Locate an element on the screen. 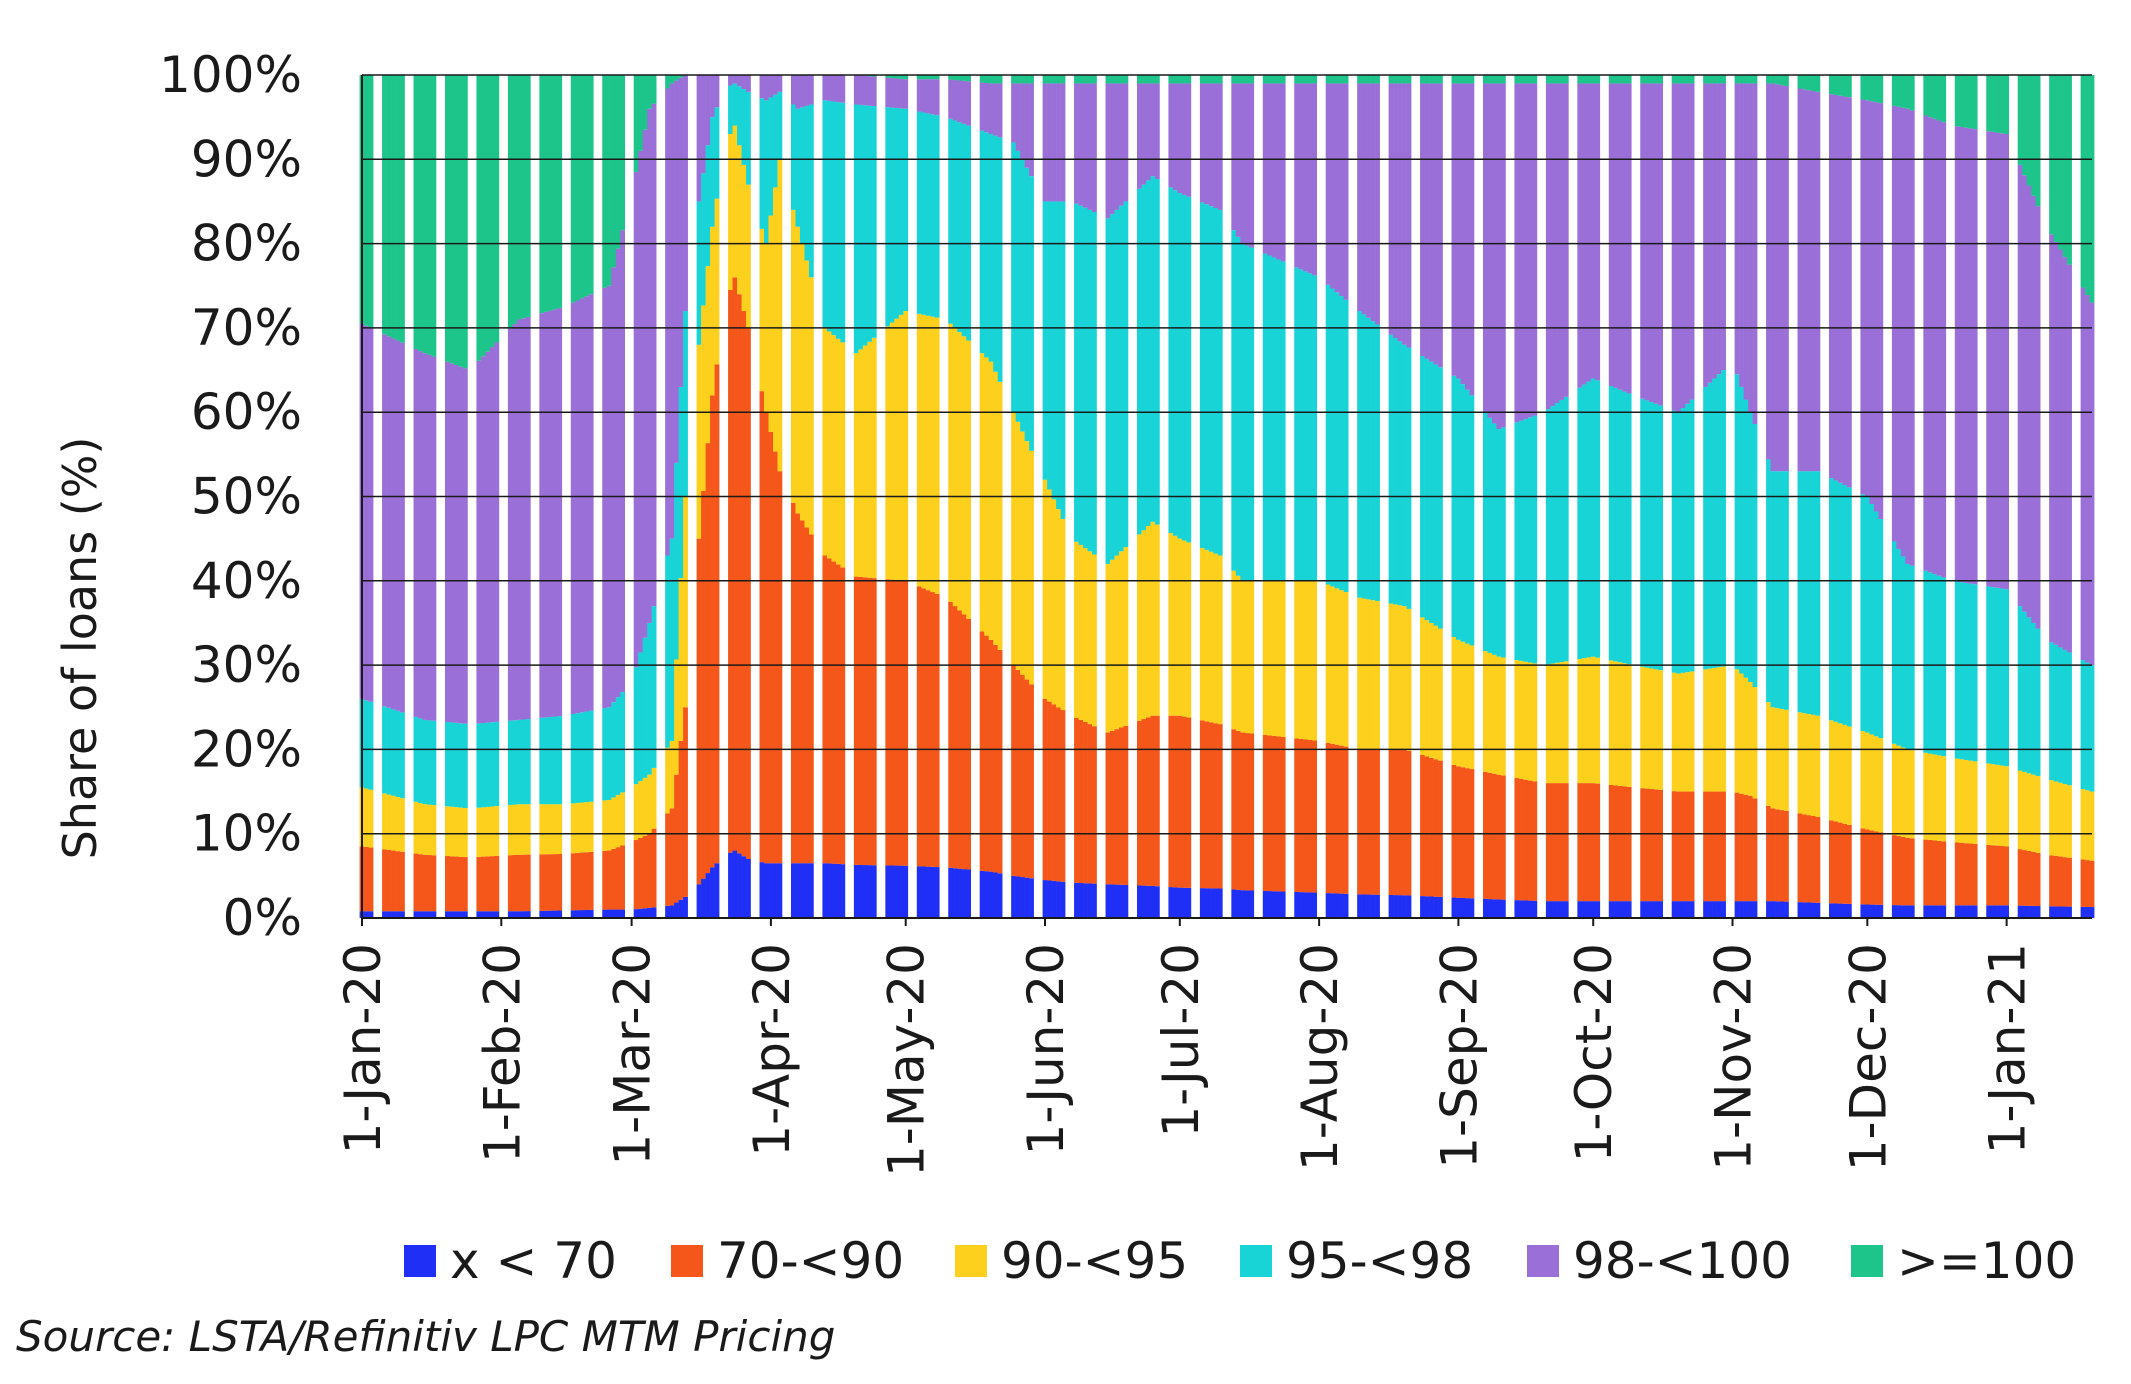  x-tick-label: 1-Nov-20 is located at coordinates (1734, 1057).